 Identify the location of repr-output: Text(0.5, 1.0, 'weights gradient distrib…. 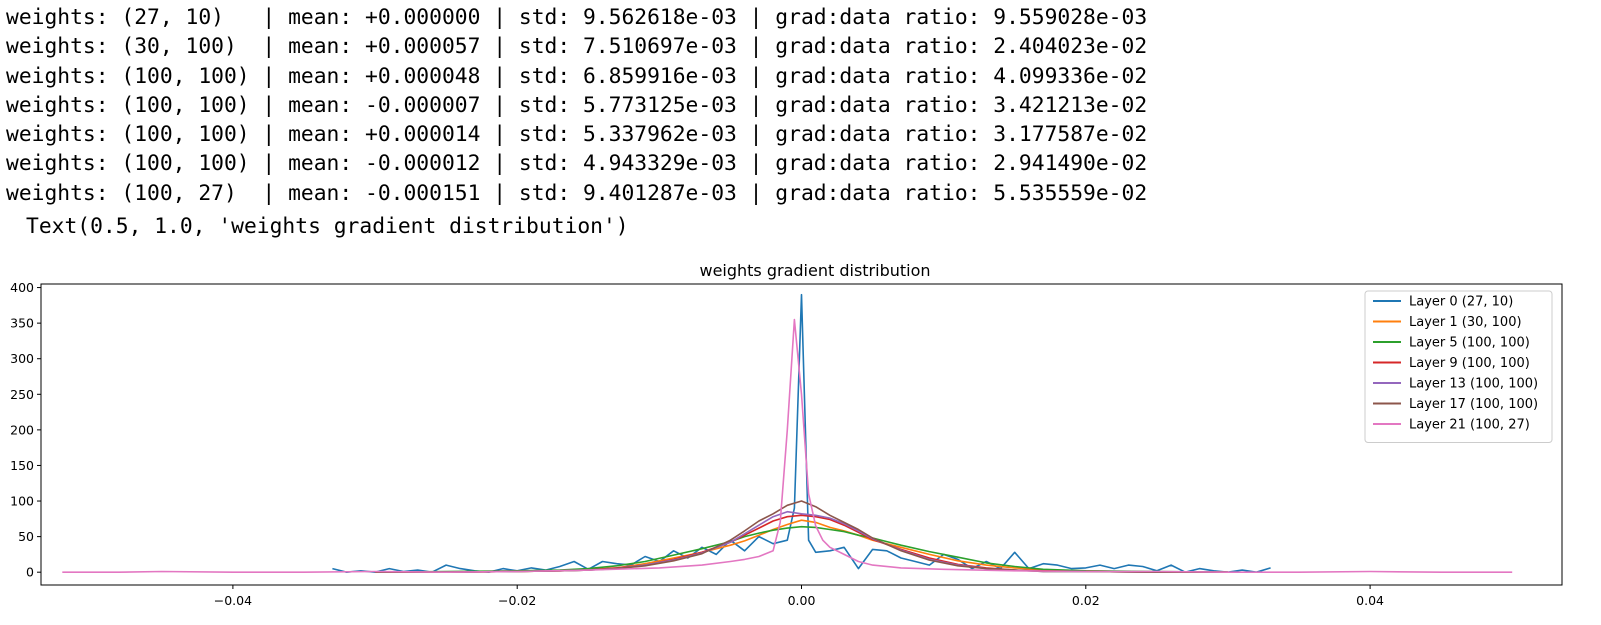
(327, 226).